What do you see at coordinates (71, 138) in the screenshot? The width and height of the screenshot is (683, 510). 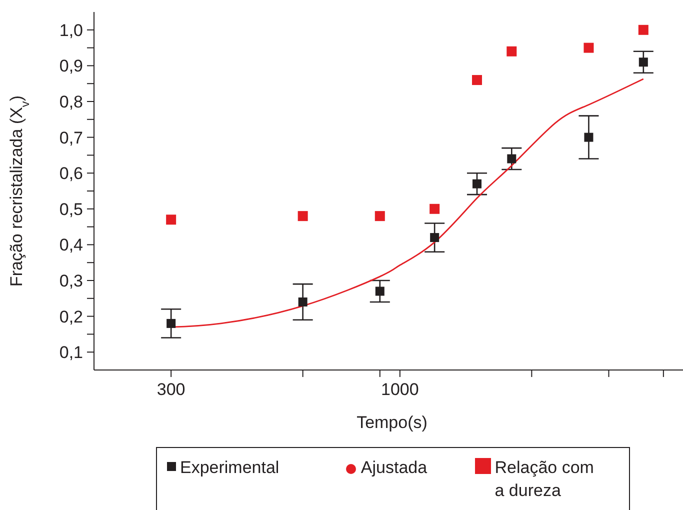 I see `y-tick-label: 0,7` at bounding box center [71, 138].